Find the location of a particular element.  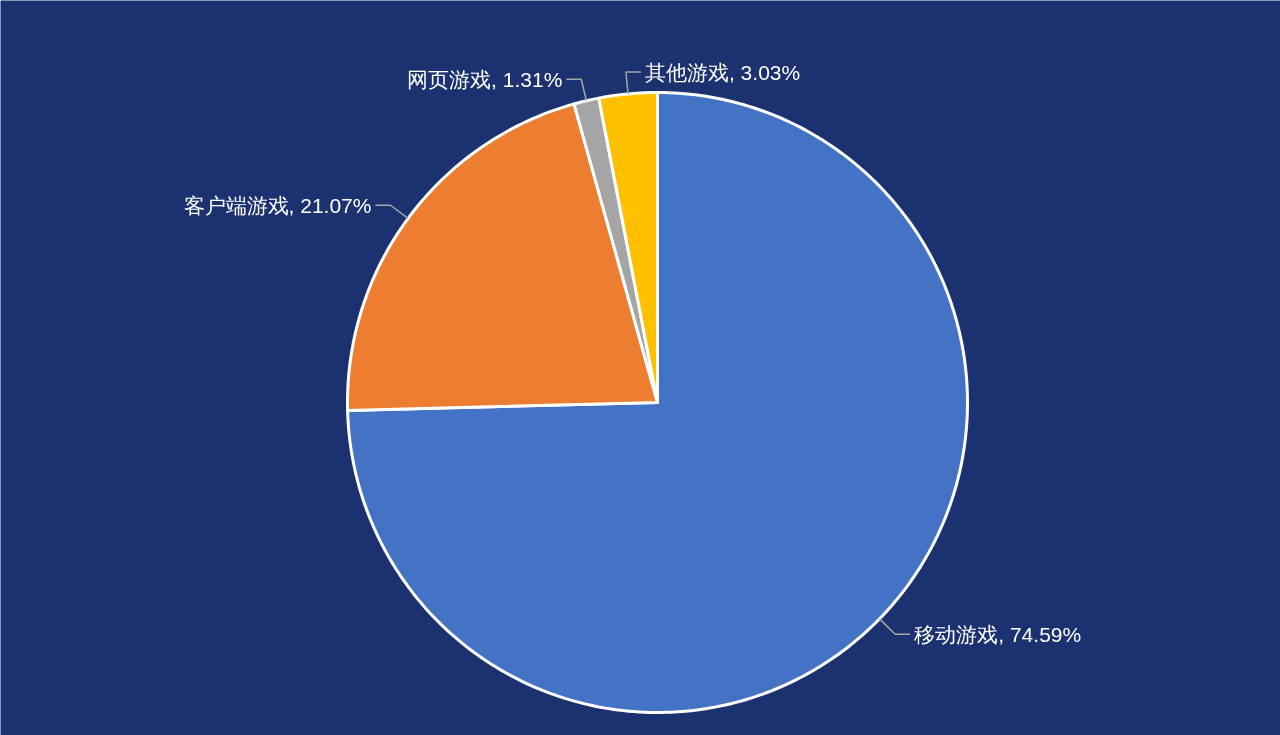

slice-label: 移动游戏, 74.59% is located at coordinates (998, 634).